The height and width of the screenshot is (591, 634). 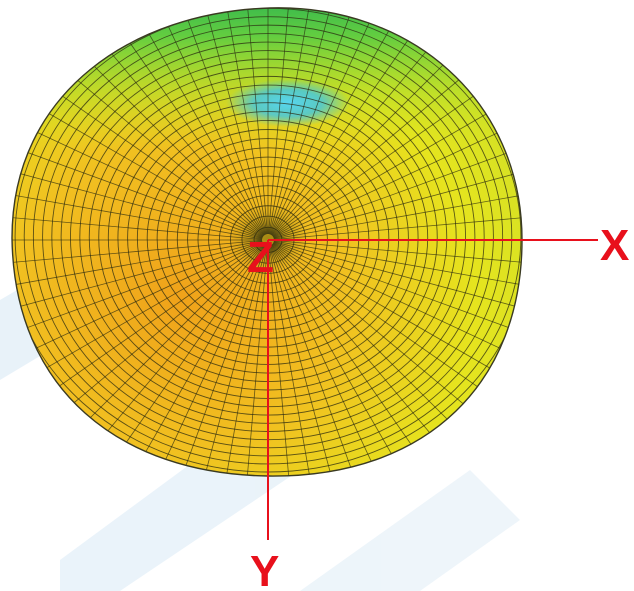 I want to click on x-axis-label: X, so click(x=614, y=245).